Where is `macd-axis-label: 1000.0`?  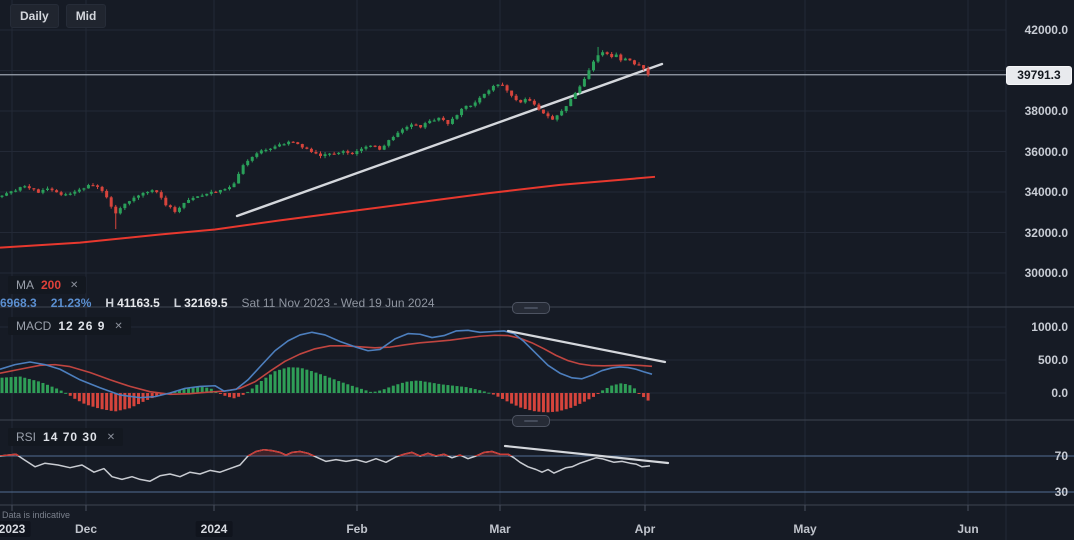 macd-axis-label: 1000.0 is located at coordinates (1049, 327).